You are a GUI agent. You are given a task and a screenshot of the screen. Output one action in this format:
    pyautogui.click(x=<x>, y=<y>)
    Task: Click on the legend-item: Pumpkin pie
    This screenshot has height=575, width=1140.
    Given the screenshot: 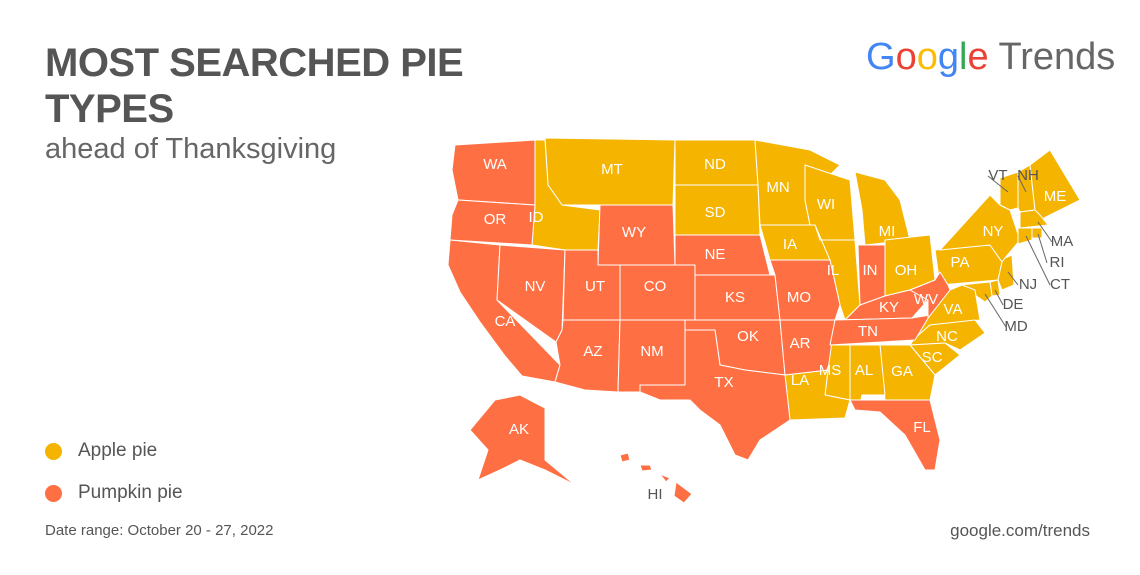 What is the action you would take?
    pyautogui.click(x=114, y=493)
    